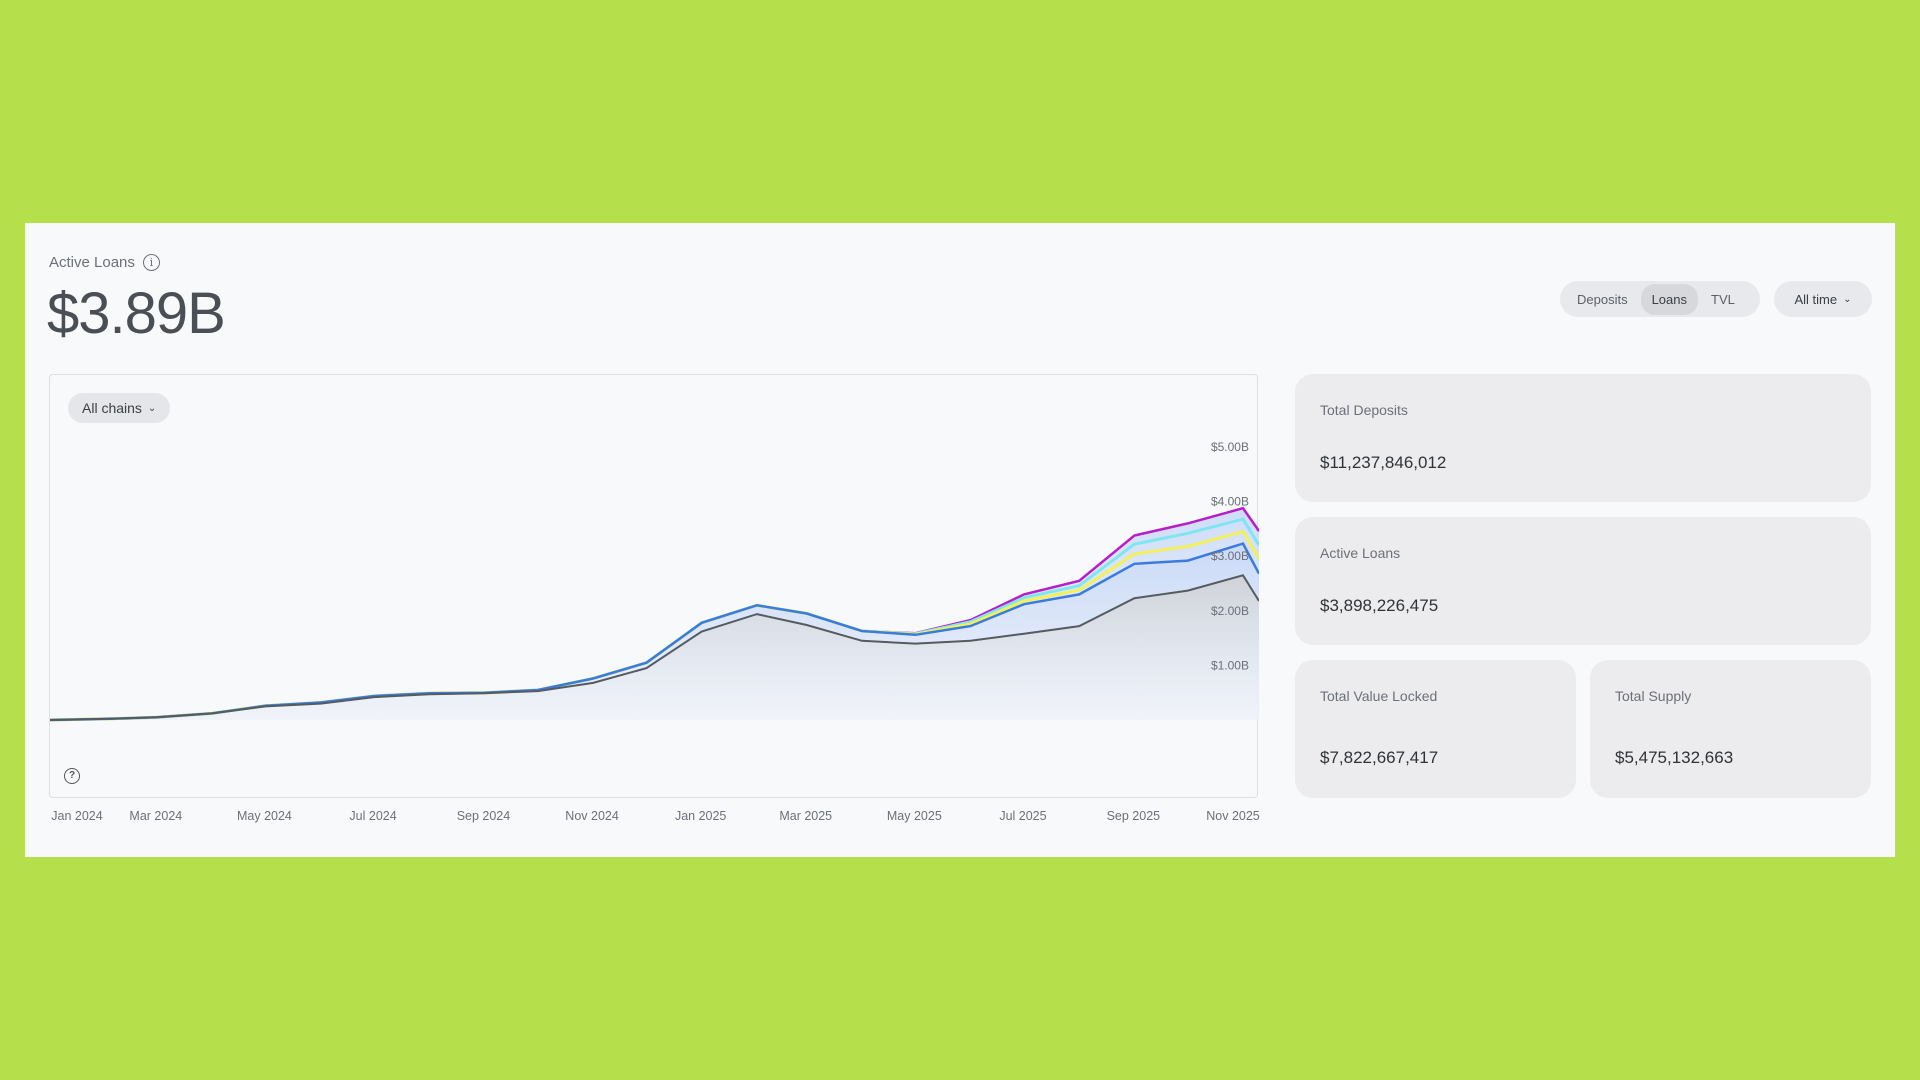 This screenshot has height=1080, width=1920. Describe the element at coordinates (136, 313) in the screenshot. I see `headline-value: $3.89B` at that location.